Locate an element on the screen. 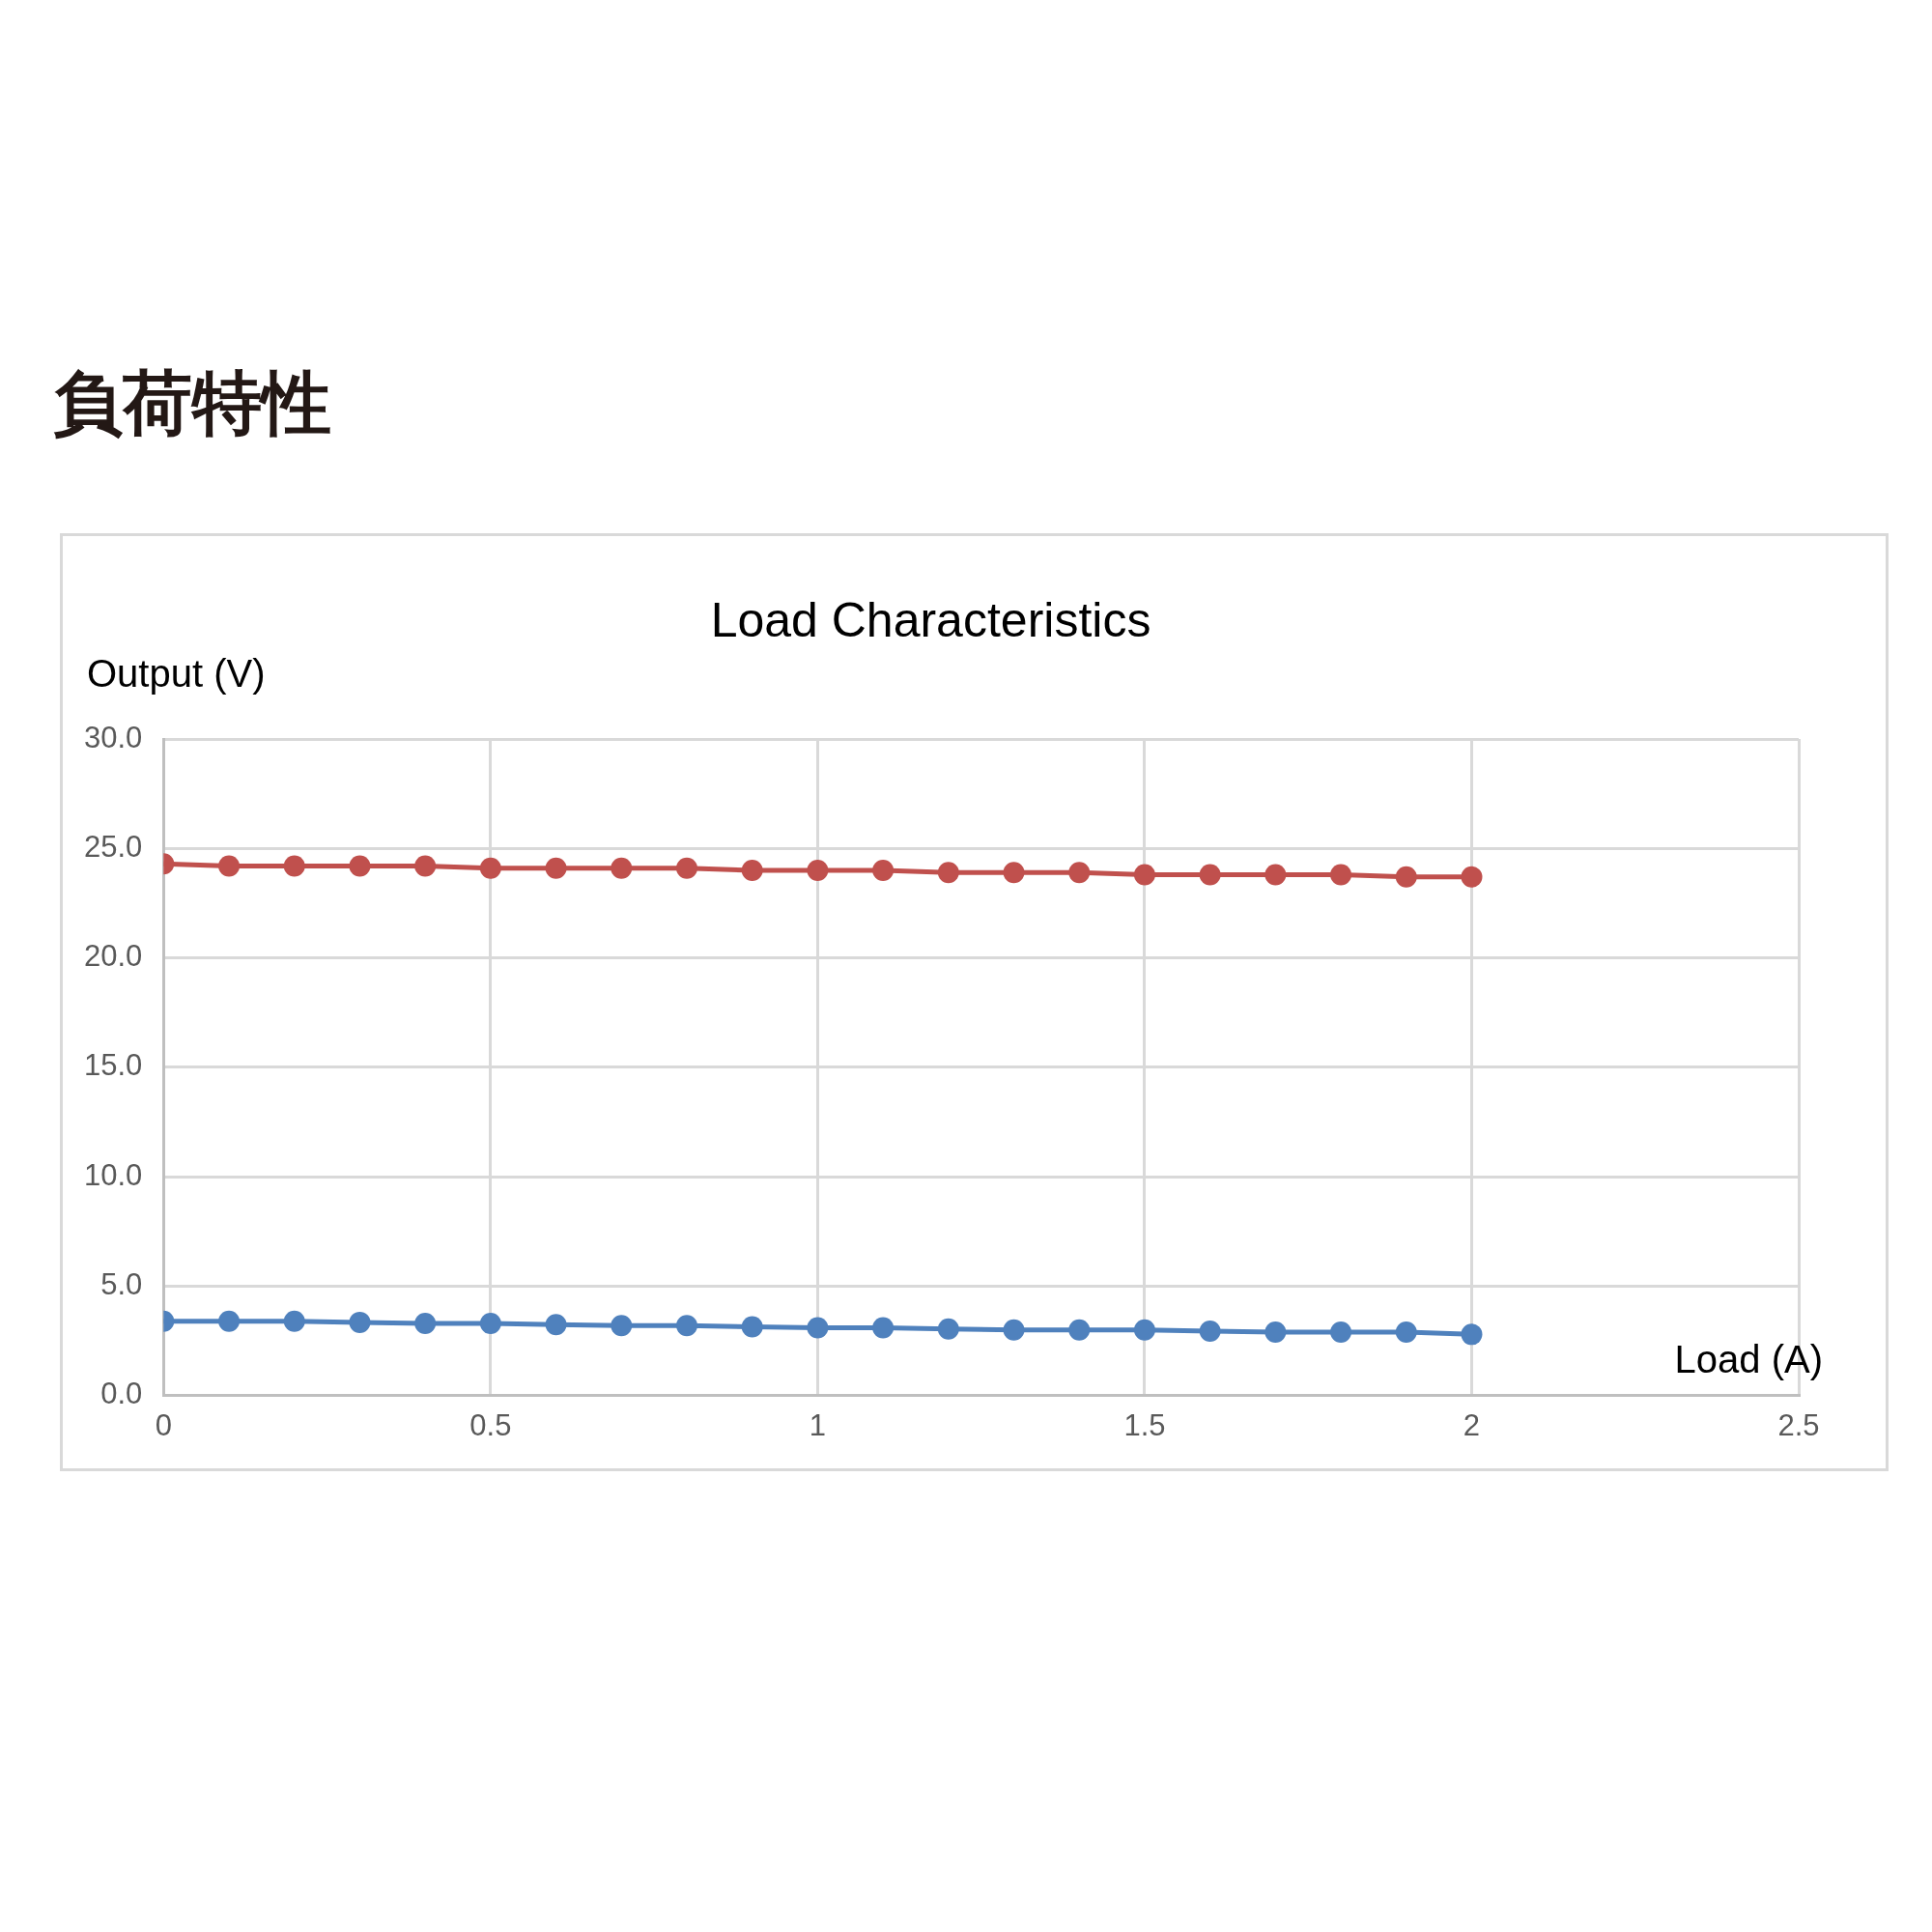 Image resolution: width=1932 pixels, height=1932 pixels. y-axis-title: Output (V) is located at coordinates (176, 674).